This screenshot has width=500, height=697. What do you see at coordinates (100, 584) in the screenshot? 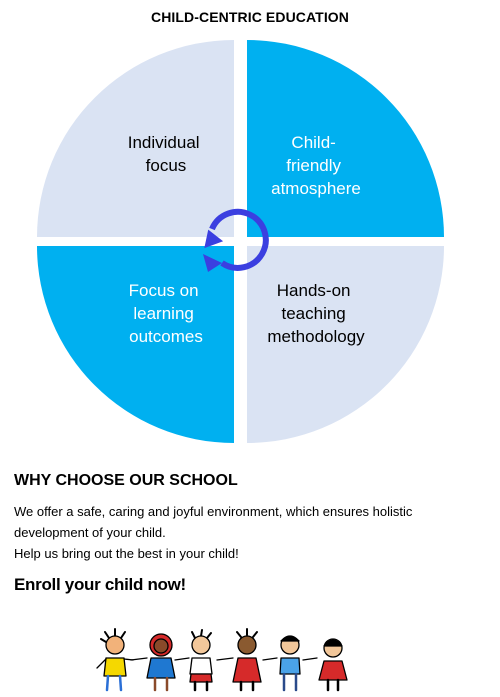
I see `enroll-cta: Enroll your child now!` at bounding box center [100, 584].